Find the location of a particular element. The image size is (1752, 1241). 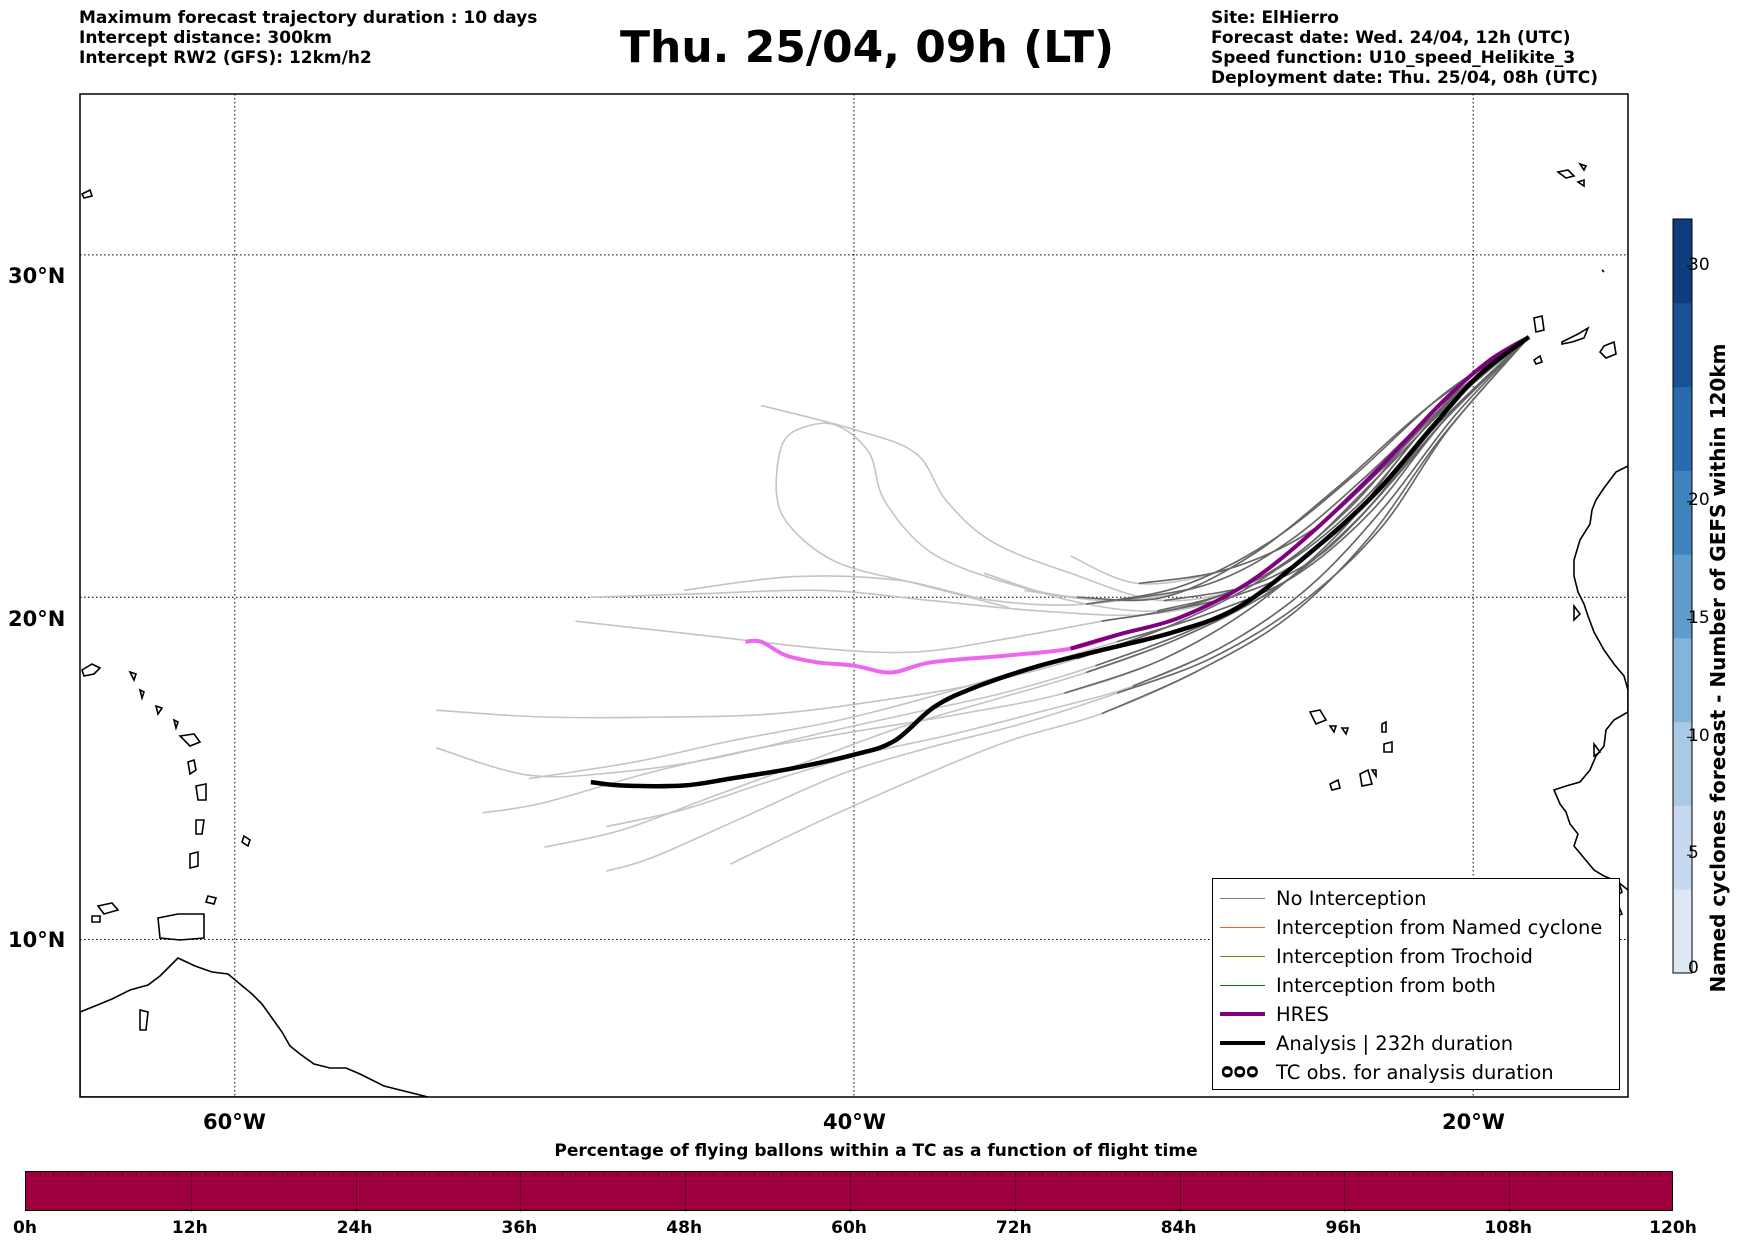

legend-swatch-trochoid is located at coordinates (1242, 956).